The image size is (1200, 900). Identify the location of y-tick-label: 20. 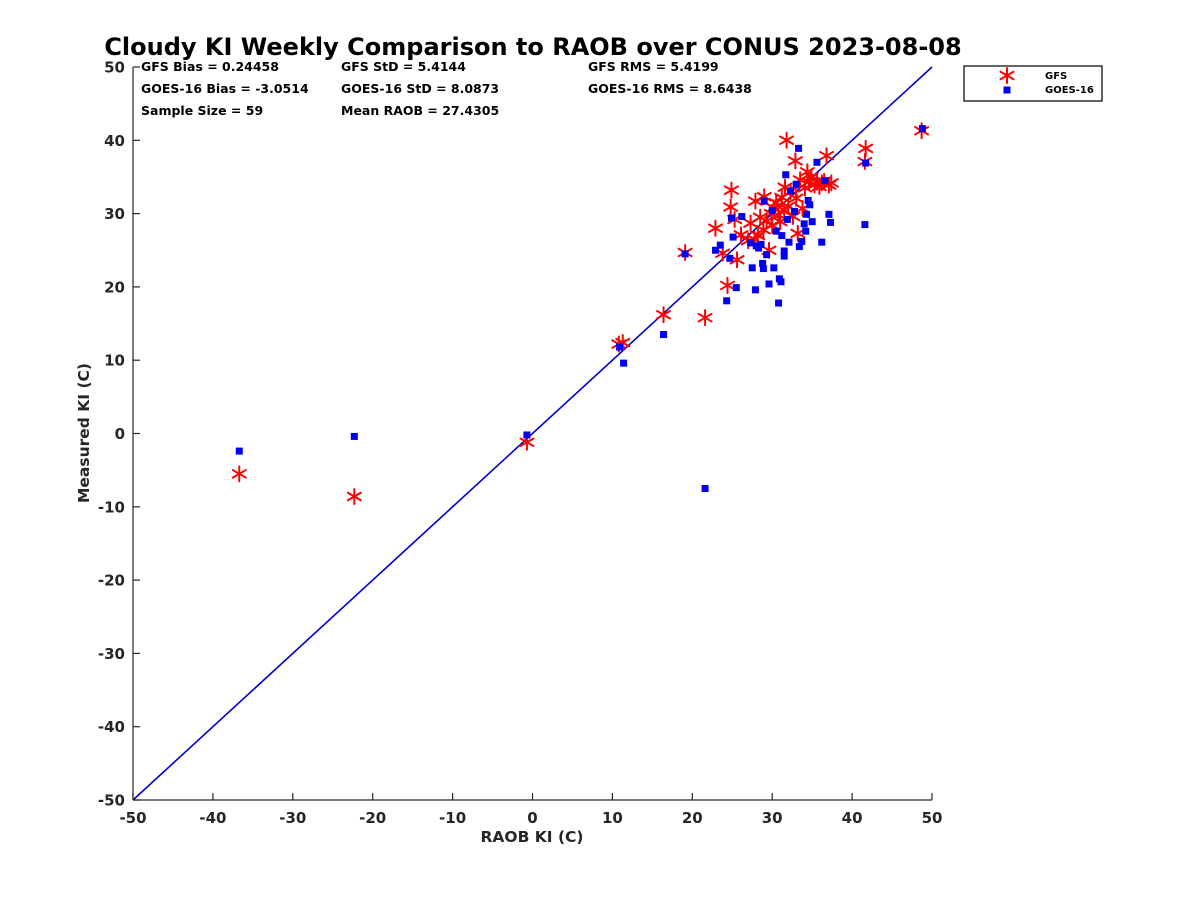
(114, 287).